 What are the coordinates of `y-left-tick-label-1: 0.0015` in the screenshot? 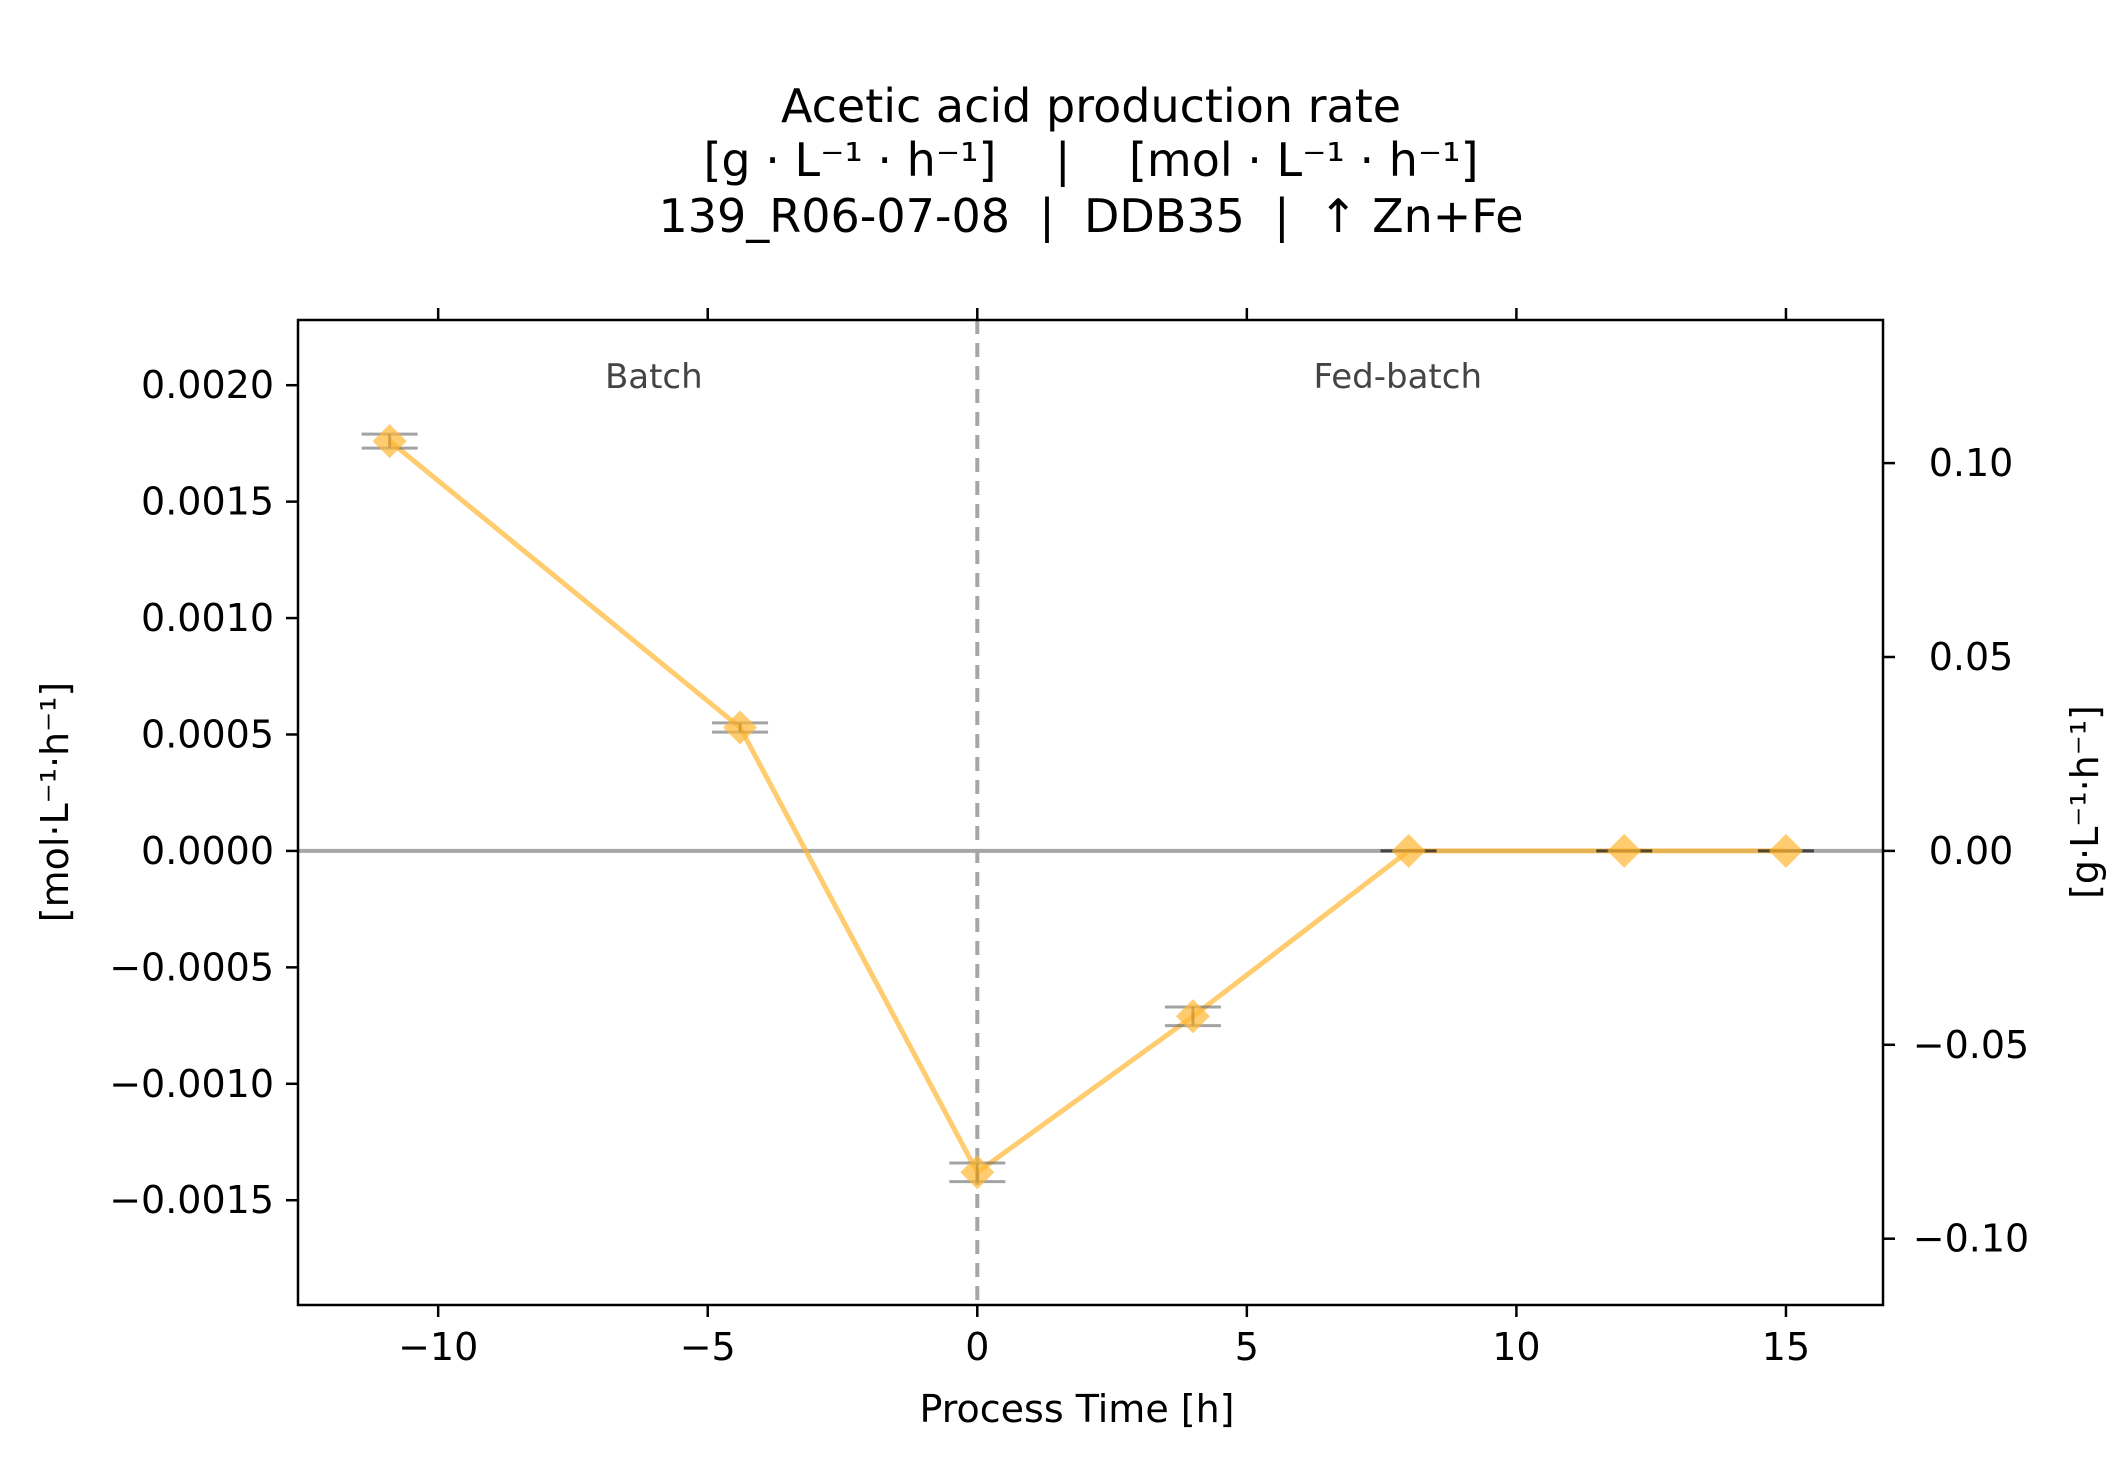 It's located at (207, 502).